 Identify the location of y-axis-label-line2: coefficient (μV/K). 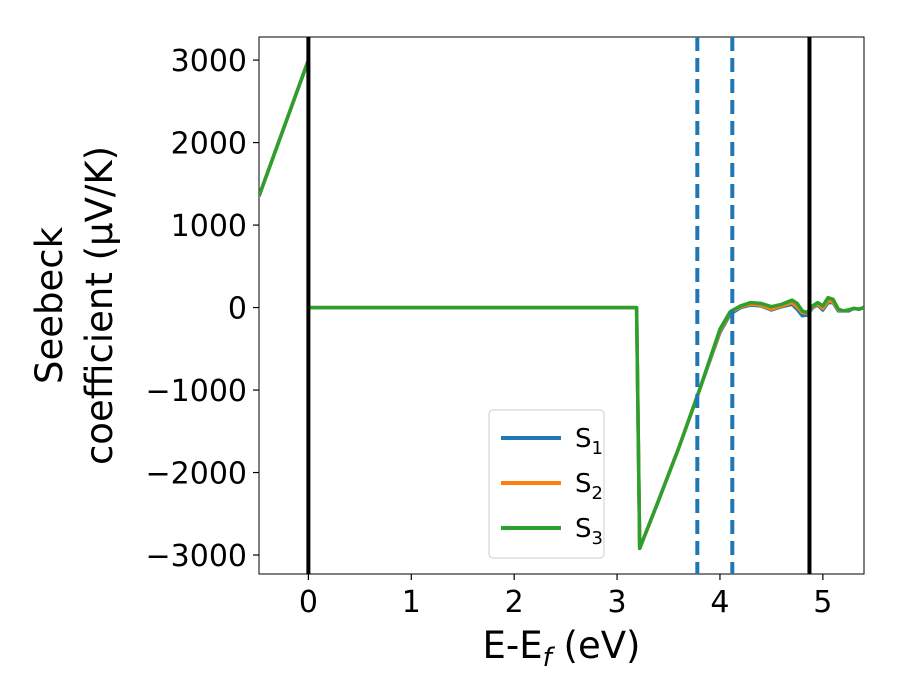
(99, 305).